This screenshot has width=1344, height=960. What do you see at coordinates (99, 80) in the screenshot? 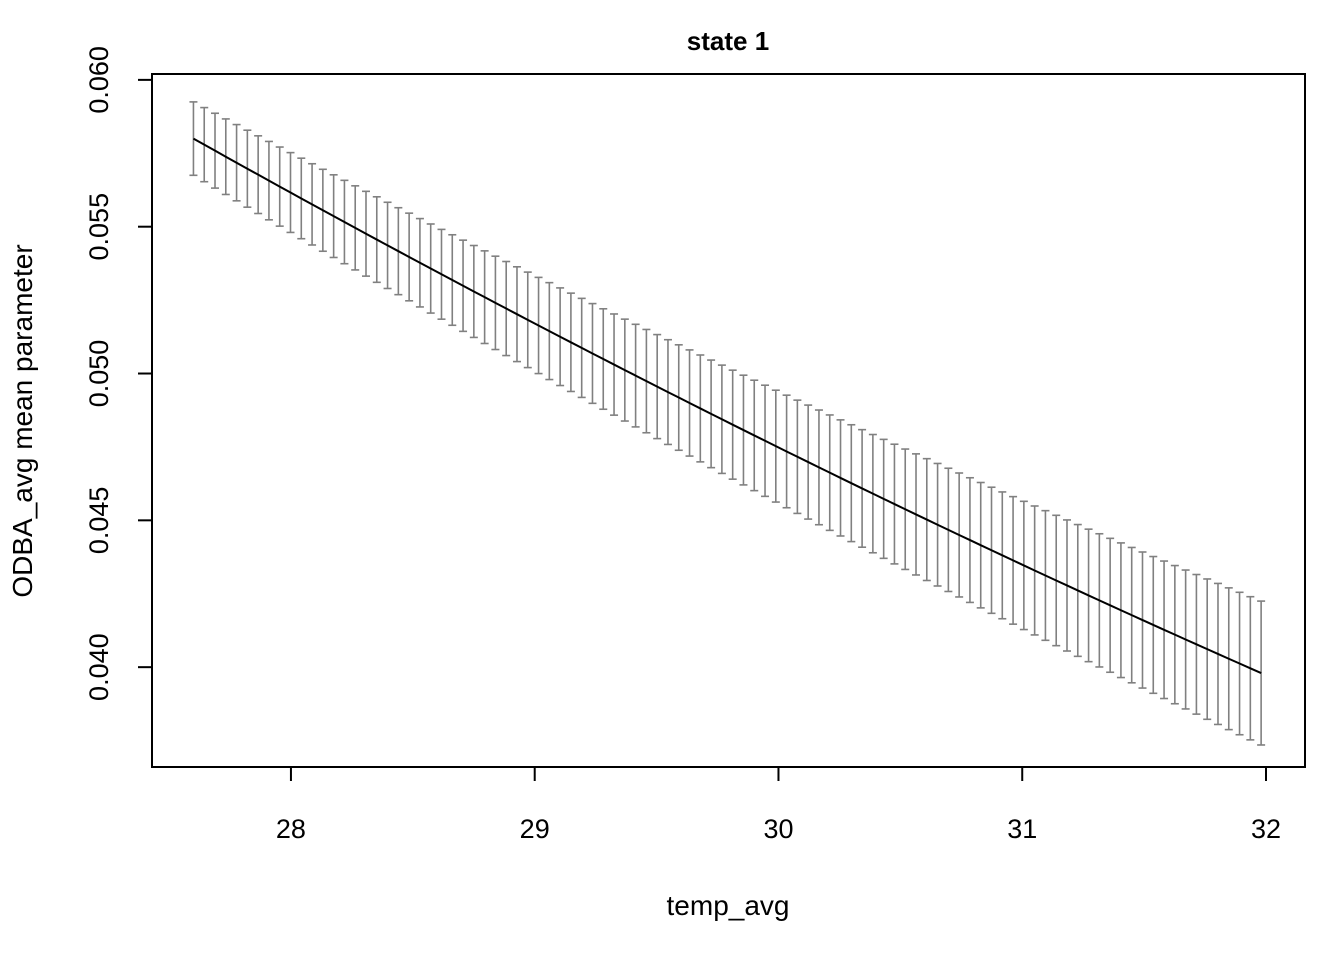
I see `y-tick-label: 0.060` at bounding box center [99, 80].